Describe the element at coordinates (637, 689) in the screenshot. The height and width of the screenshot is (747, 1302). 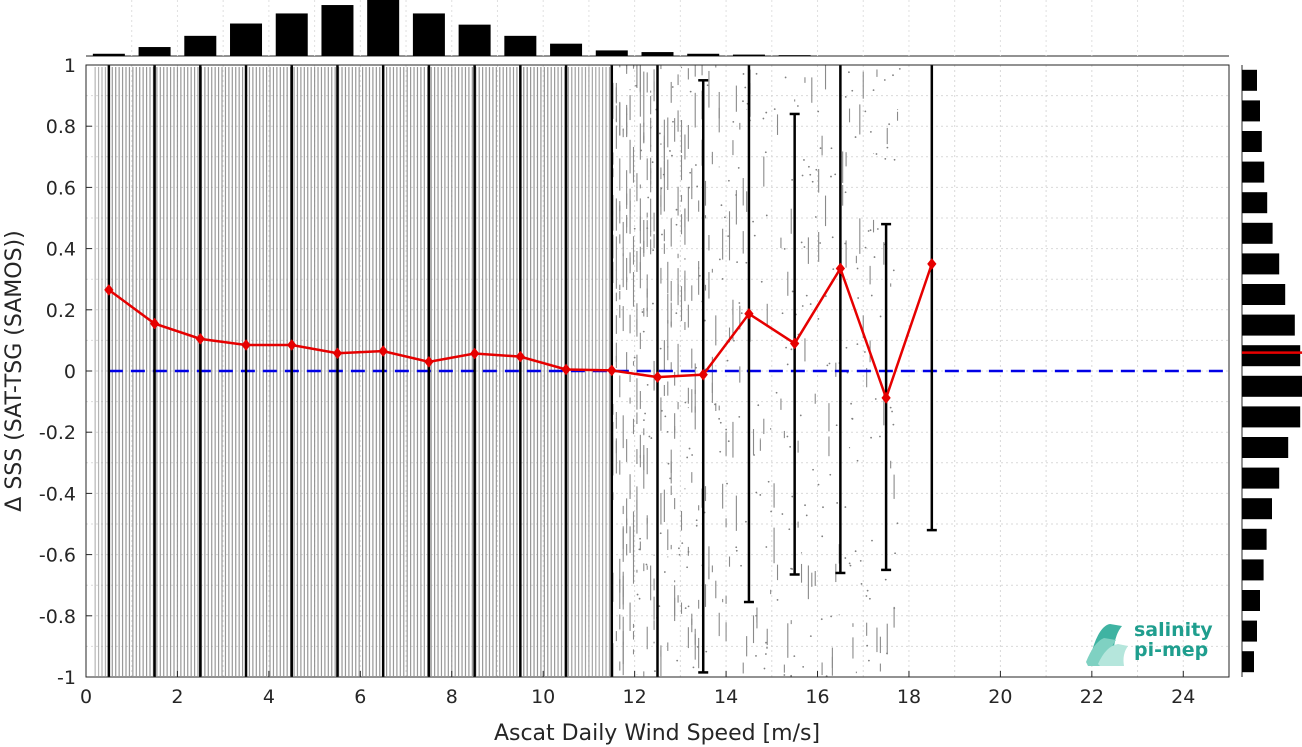
I see `x-axis-ticks: 0 2 4 6 8 10 12 14 16 18 20 22 24` at that location.